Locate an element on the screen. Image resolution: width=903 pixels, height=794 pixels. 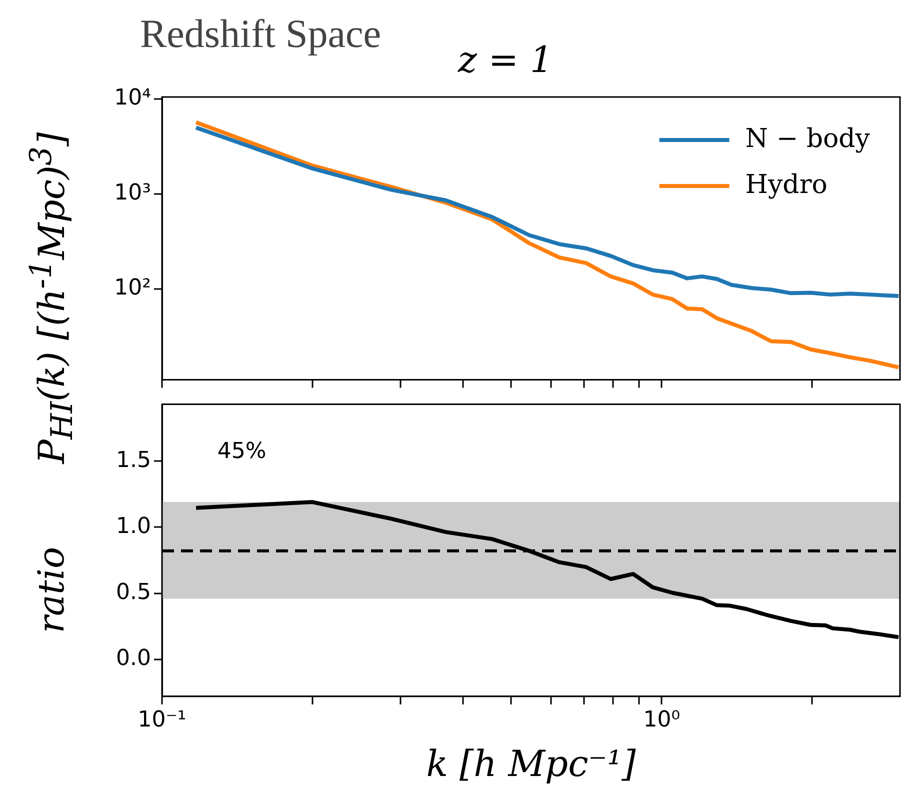
x-axis-title: k [h Mpc⁻¹] is located at coordinates (531, 764).